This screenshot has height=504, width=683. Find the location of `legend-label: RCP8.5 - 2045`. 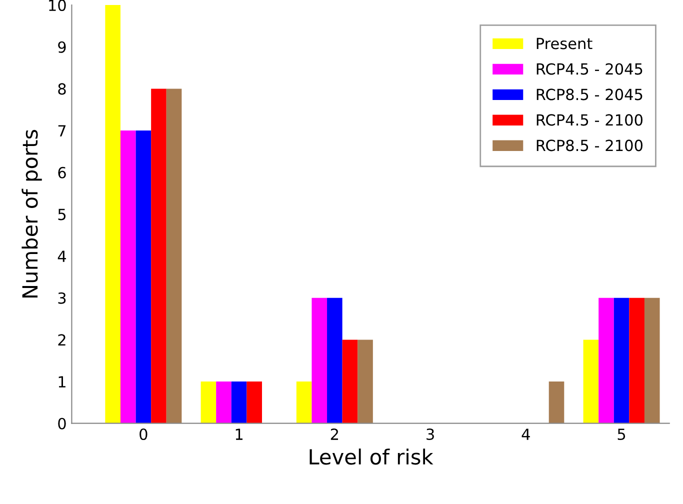

legend-label: RCP8.5 - 2045 is located at coordinates (589, 94).